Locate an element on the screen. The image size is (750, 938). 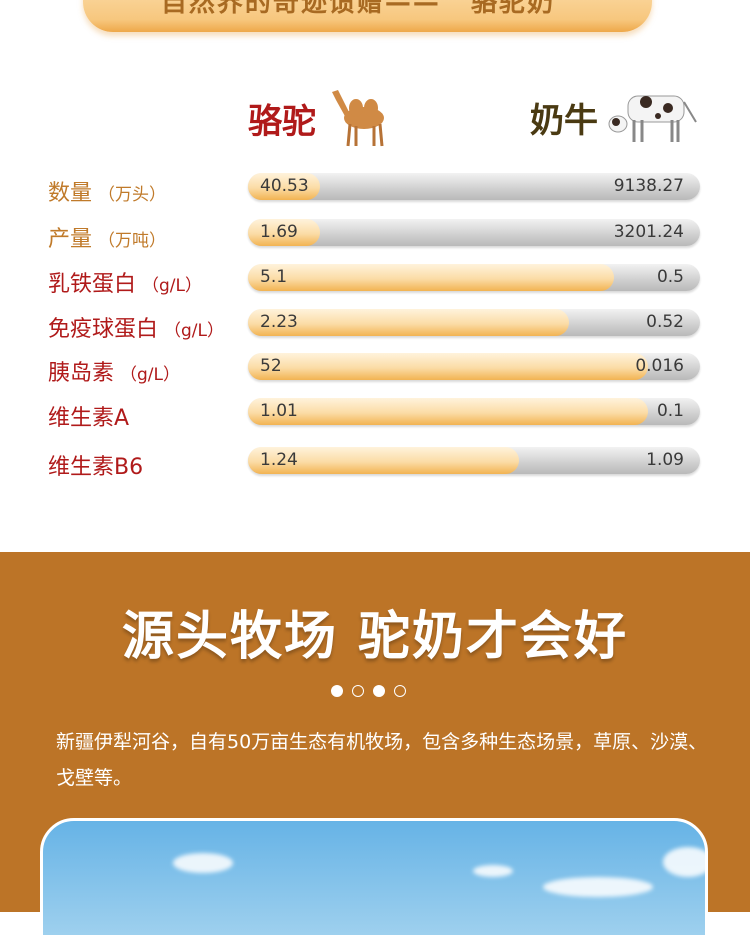
cow-value: 0.52 is located at coordinates (665, 322).